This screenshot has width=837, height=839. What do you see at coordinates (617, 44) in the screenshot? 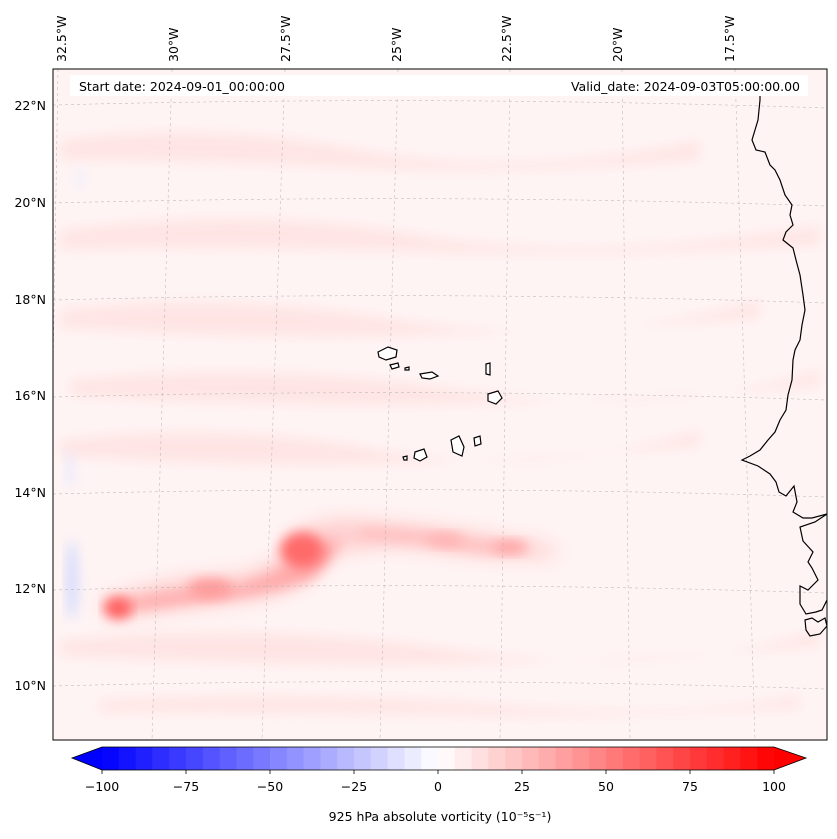
I see `lon-label: 20°W` at bounding box center [617, 44].